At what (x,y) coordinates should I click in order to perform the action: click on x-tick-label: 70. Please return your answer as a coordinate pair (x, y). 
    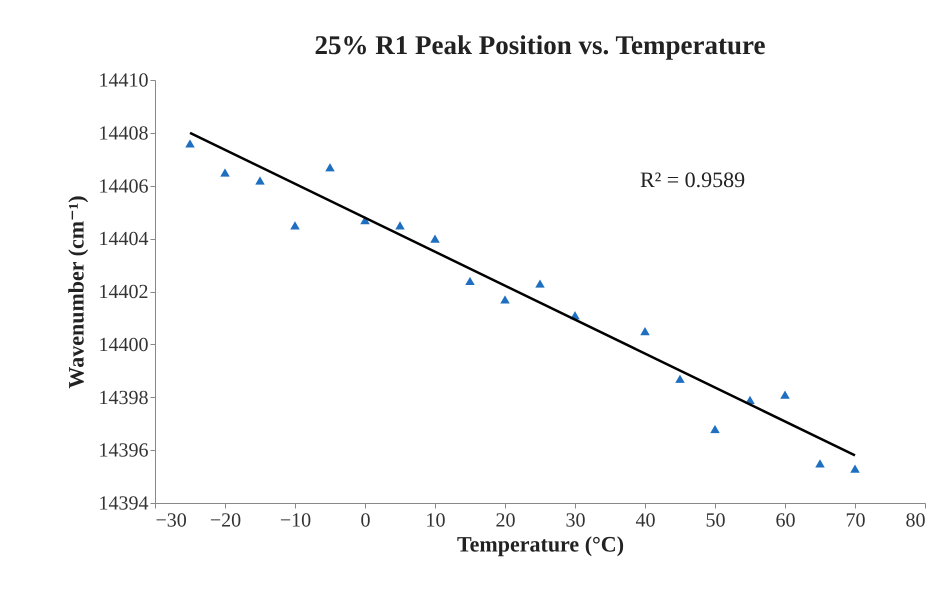
    Looking at the image, I should click on (856, 521).